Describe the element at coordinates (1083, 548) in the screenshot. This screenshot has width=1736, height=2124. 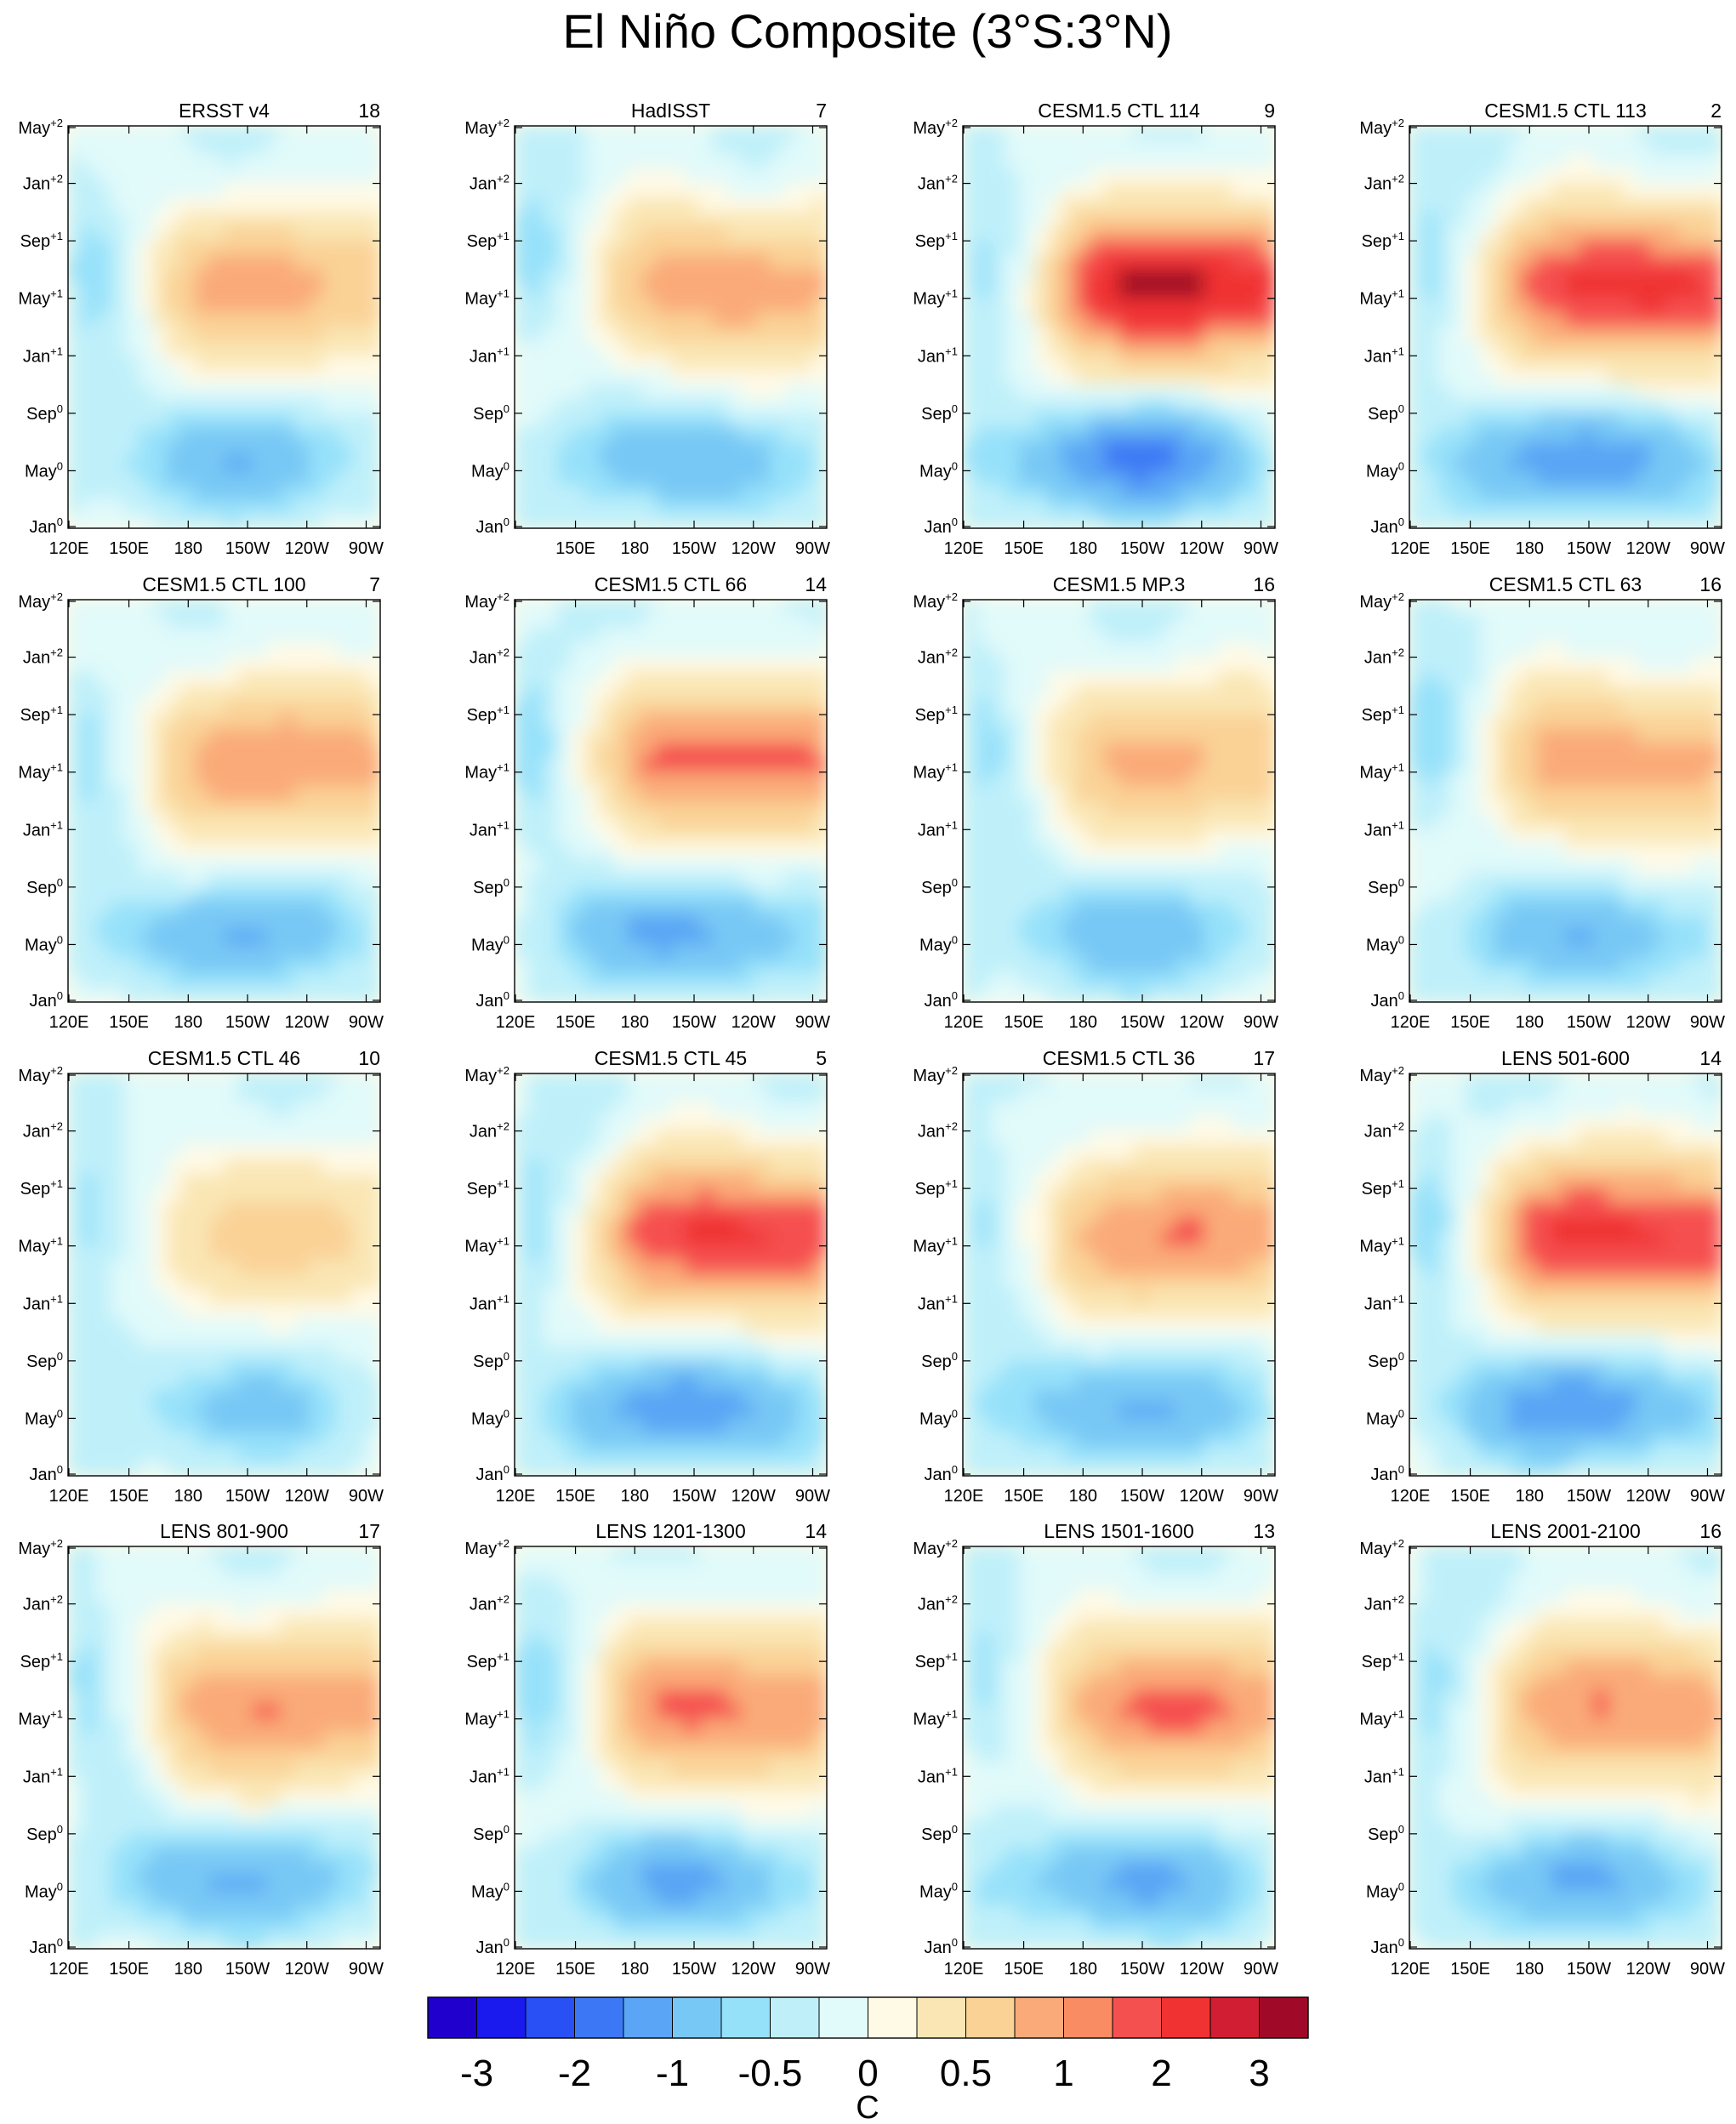
I see `x-tick-label: 180` at that location.